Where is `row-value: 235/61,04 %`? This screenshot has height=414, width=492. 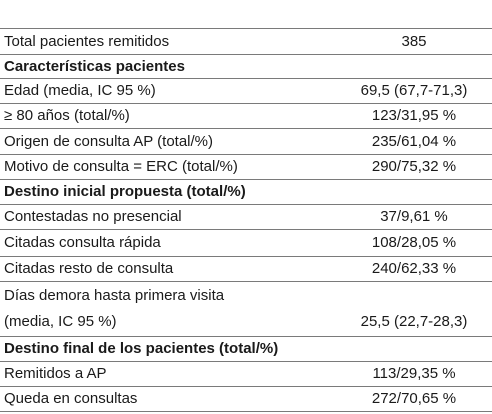 row-value: 235/61,04 % is located at coordinates (414, 141).